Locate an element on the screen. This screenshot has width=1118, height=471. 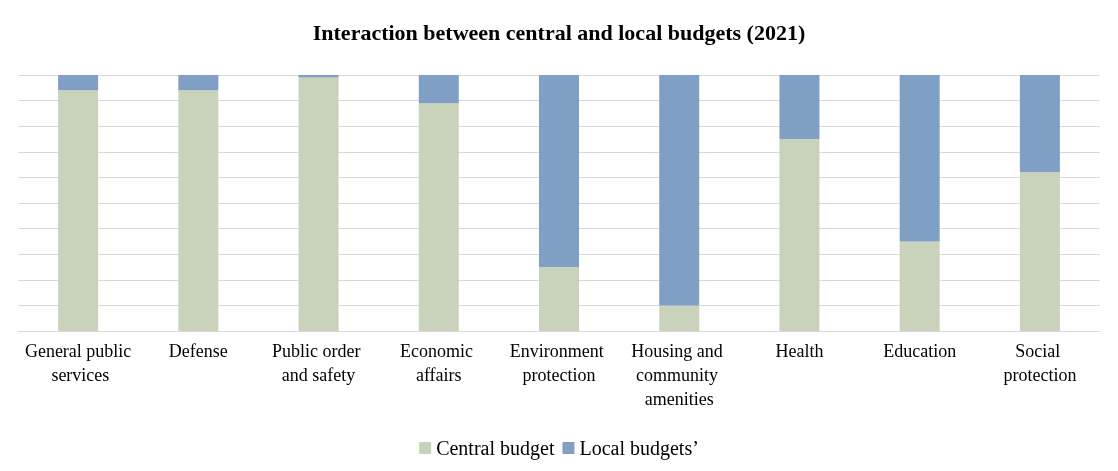
x-tick-label: Economic affairs is located at coordinates (439, 363).